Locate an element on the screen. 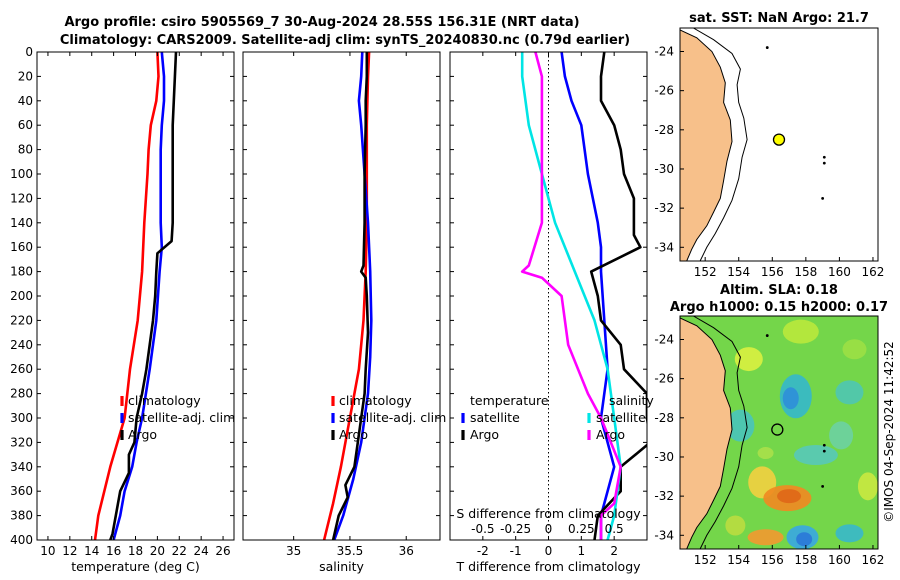  salinity-series-argo is located at coordinates (350, 296).